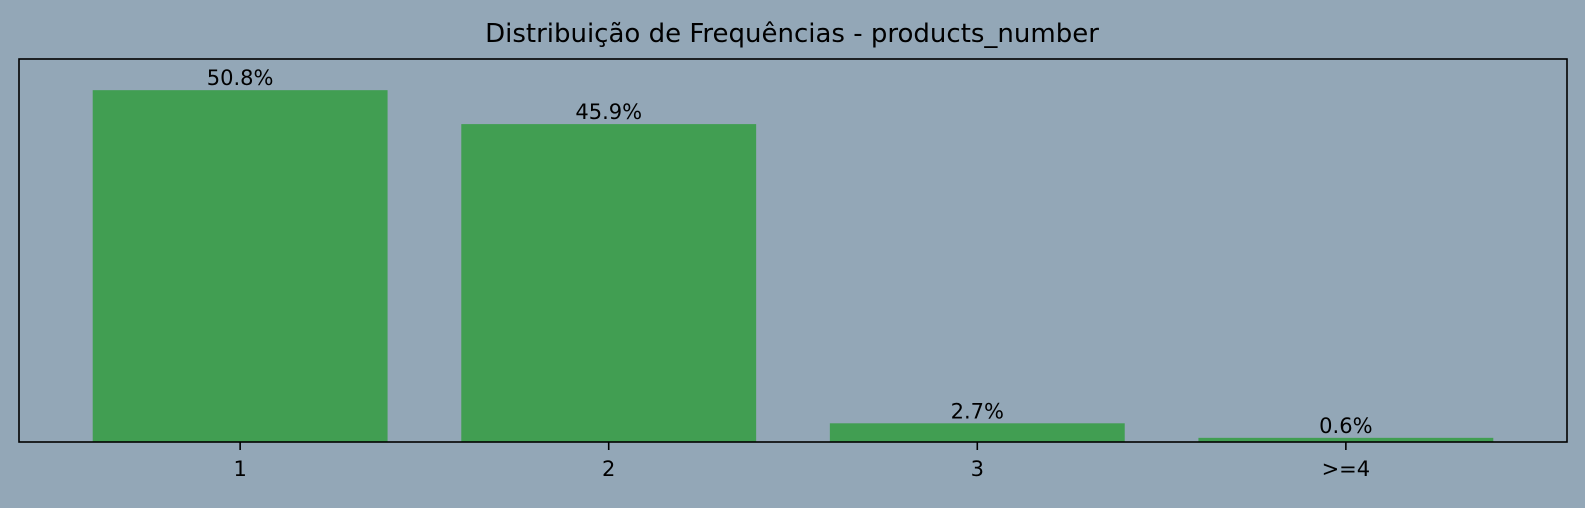 This screenshot has width=1585, height=508. What do you see at coordinates (608, 469) in the screenshot?
I see `x-tick-label-2: 2` at bounding box center [608, 469].